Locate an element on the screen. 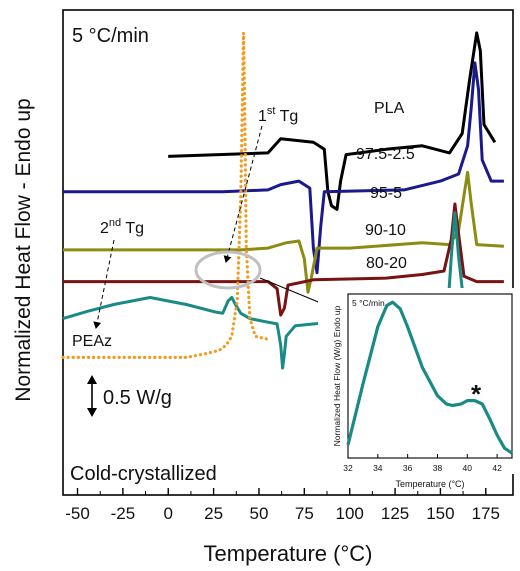 The height and width of the screenshot is (571, 520). tg2-suffix: Tg is located at coordinates (132, 228).